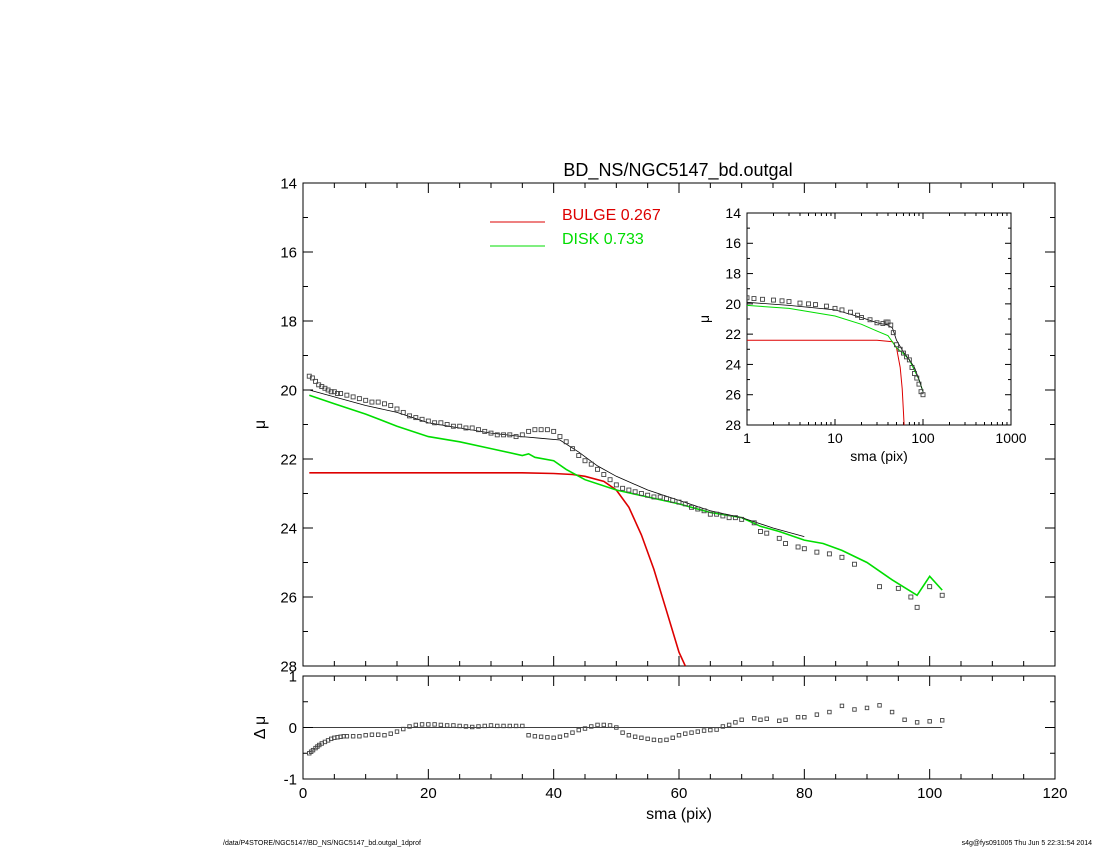  What do you see at coordinates (288, 459) in the screenshot?
I see `main-ytick-label: 22` at bounding box center [288, 459].